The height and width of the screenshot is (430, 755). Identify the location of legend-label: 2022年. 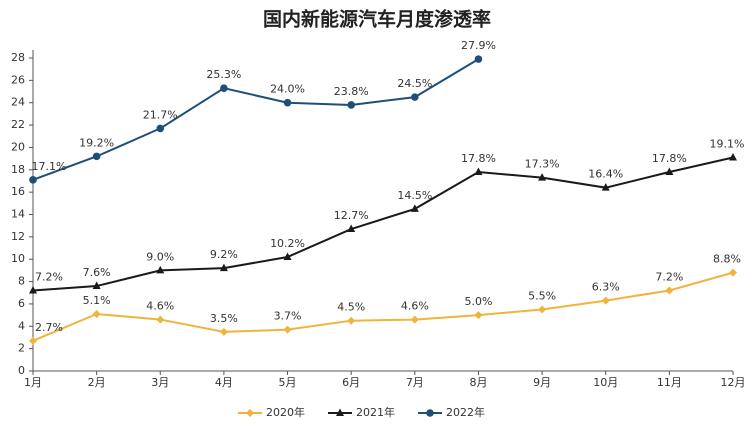
(465, 412).